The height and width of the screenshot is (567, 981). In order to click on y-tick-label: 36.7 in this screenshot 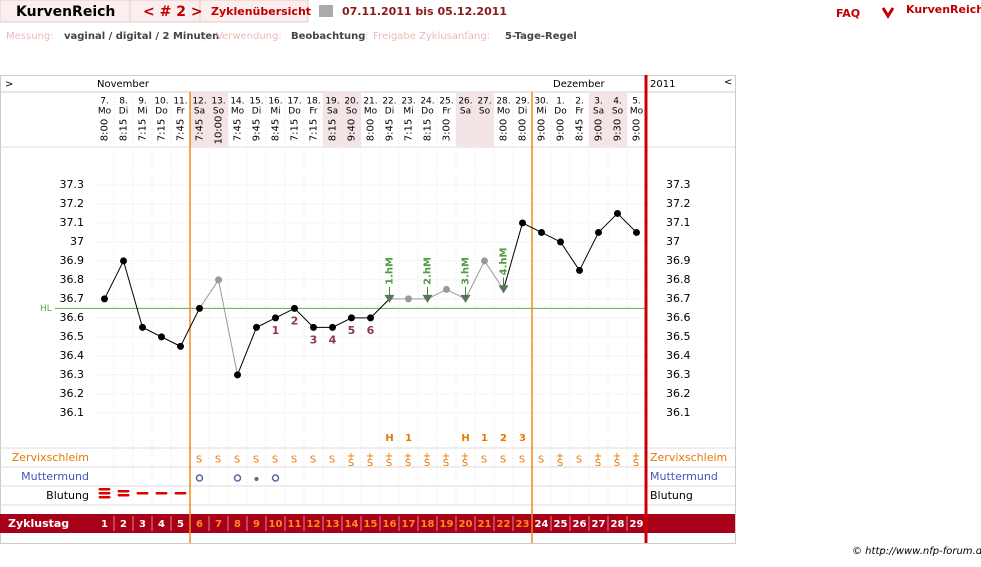, I will do `click(678, 298)`.